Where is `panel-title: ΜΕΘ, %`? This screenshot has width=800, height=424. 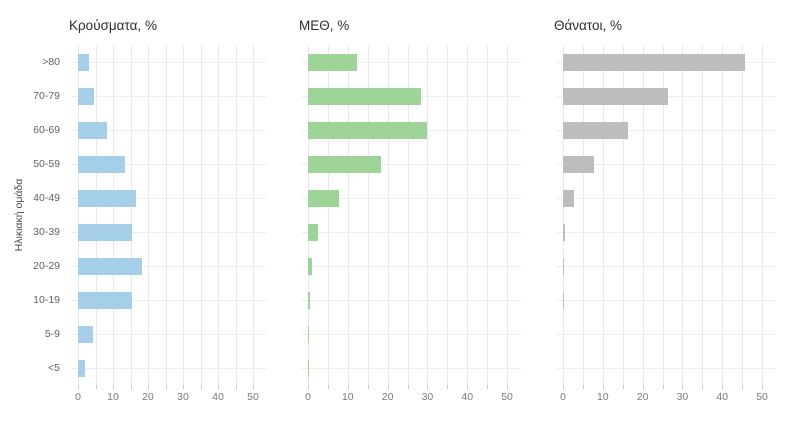
panel-title: ΜΕΘ, % is located at coordinates (324, 25).